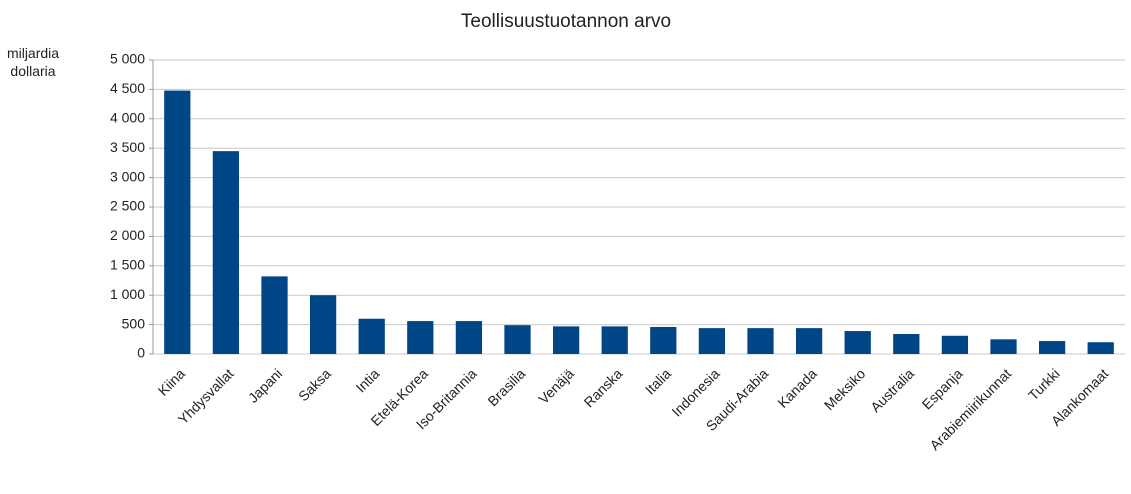  What do you see at coordinates (556, 386) in the screenshot?
I see `x-tick-label: Venäjä` at bounding box center [556, 386].